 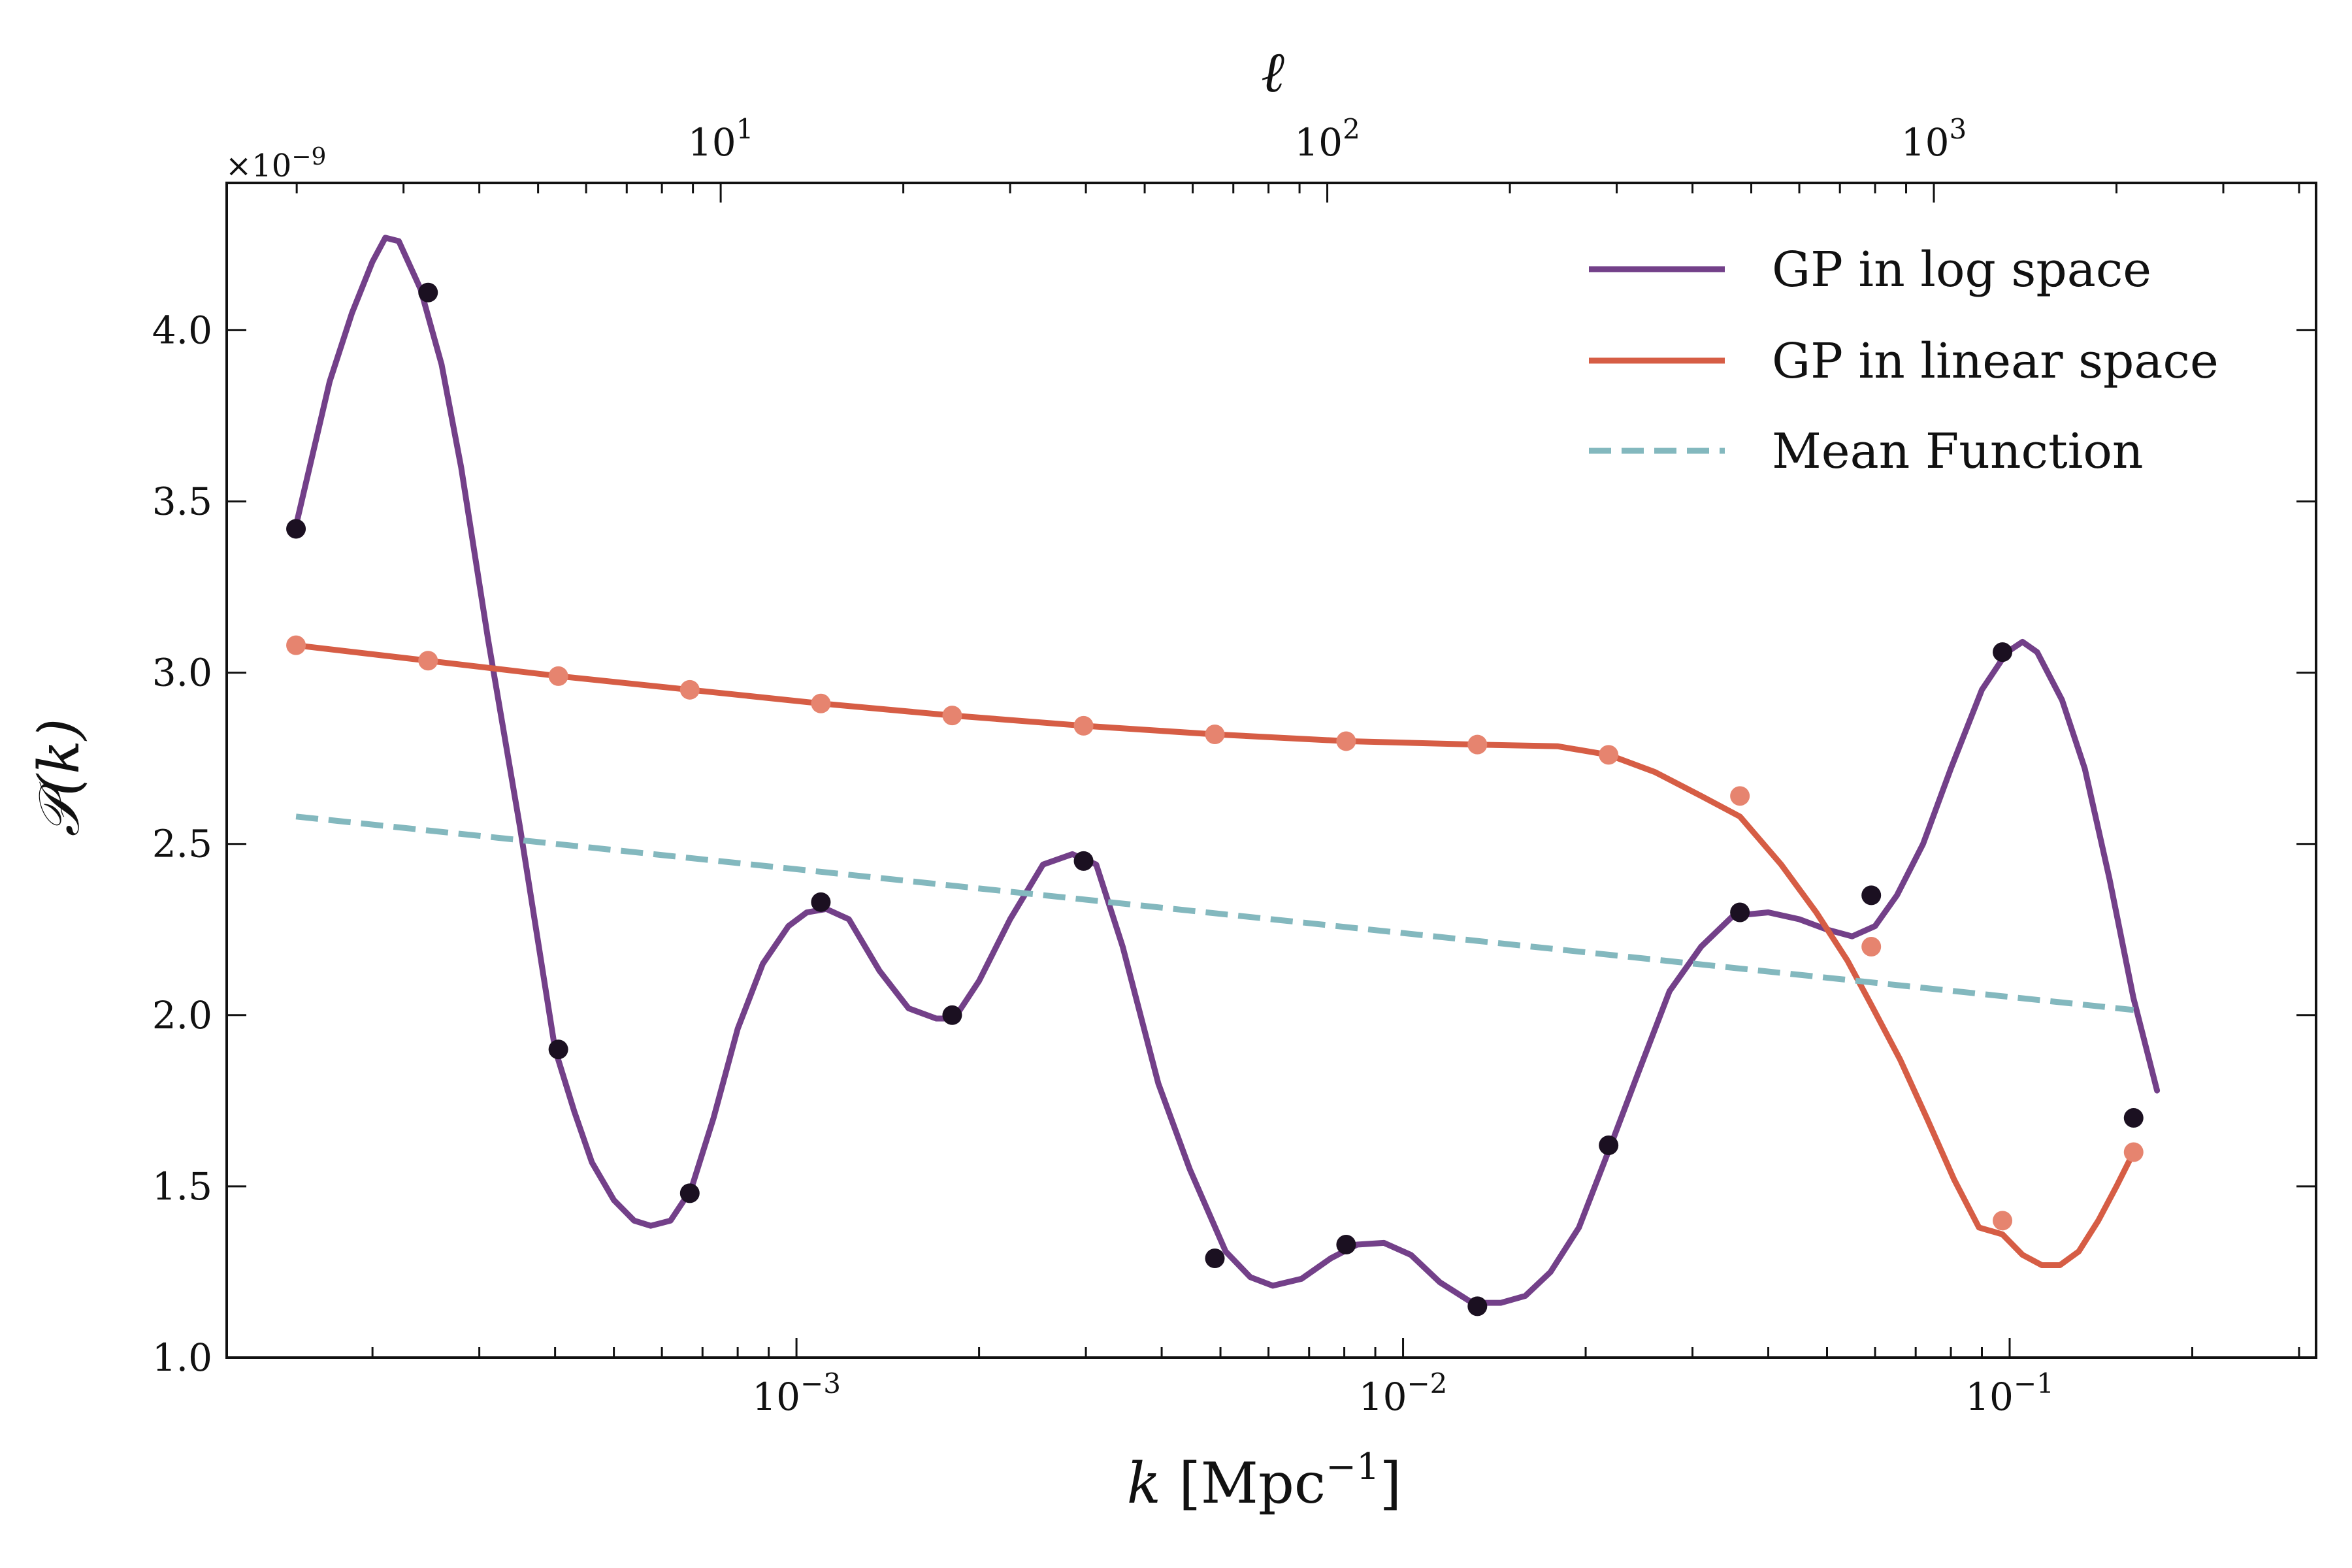 I want to click on top-axis-title: ℓ, so click(x=1272, y=72).